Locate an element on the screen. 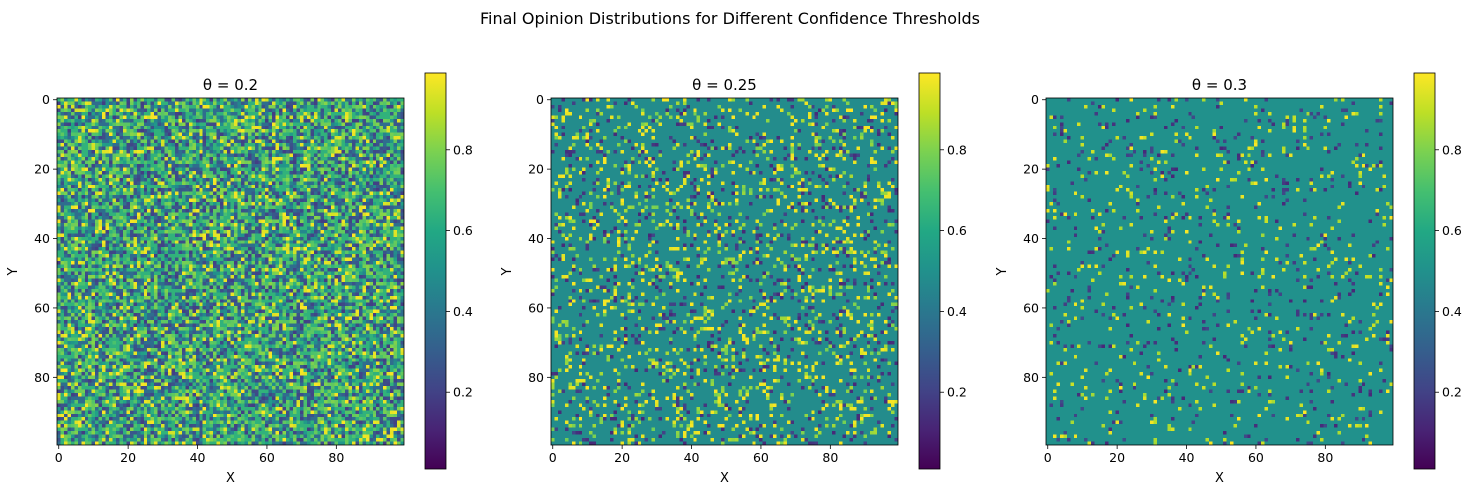  panel-title: θ = 0.2 is located at coordinates (230, 85).